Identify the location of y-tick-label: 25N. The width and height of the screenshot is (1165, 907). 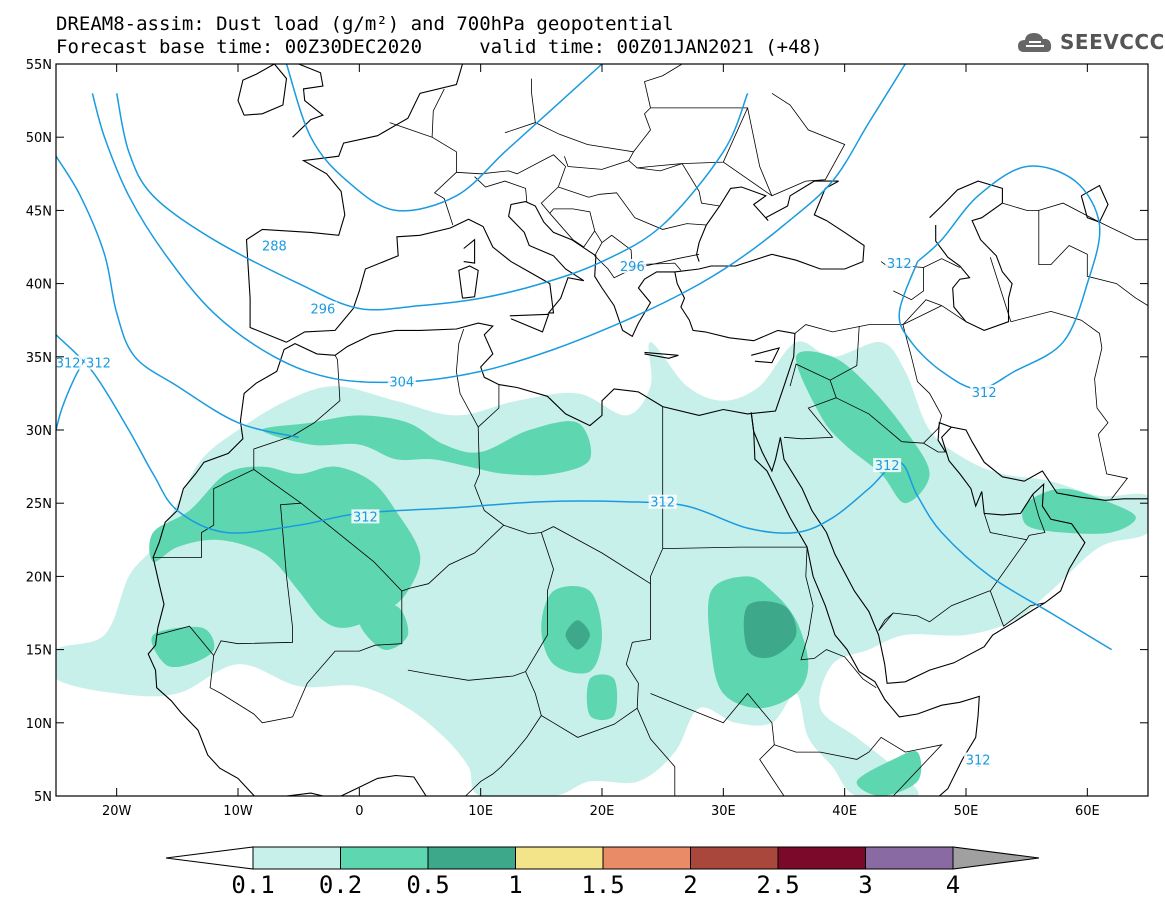
(39, 504).